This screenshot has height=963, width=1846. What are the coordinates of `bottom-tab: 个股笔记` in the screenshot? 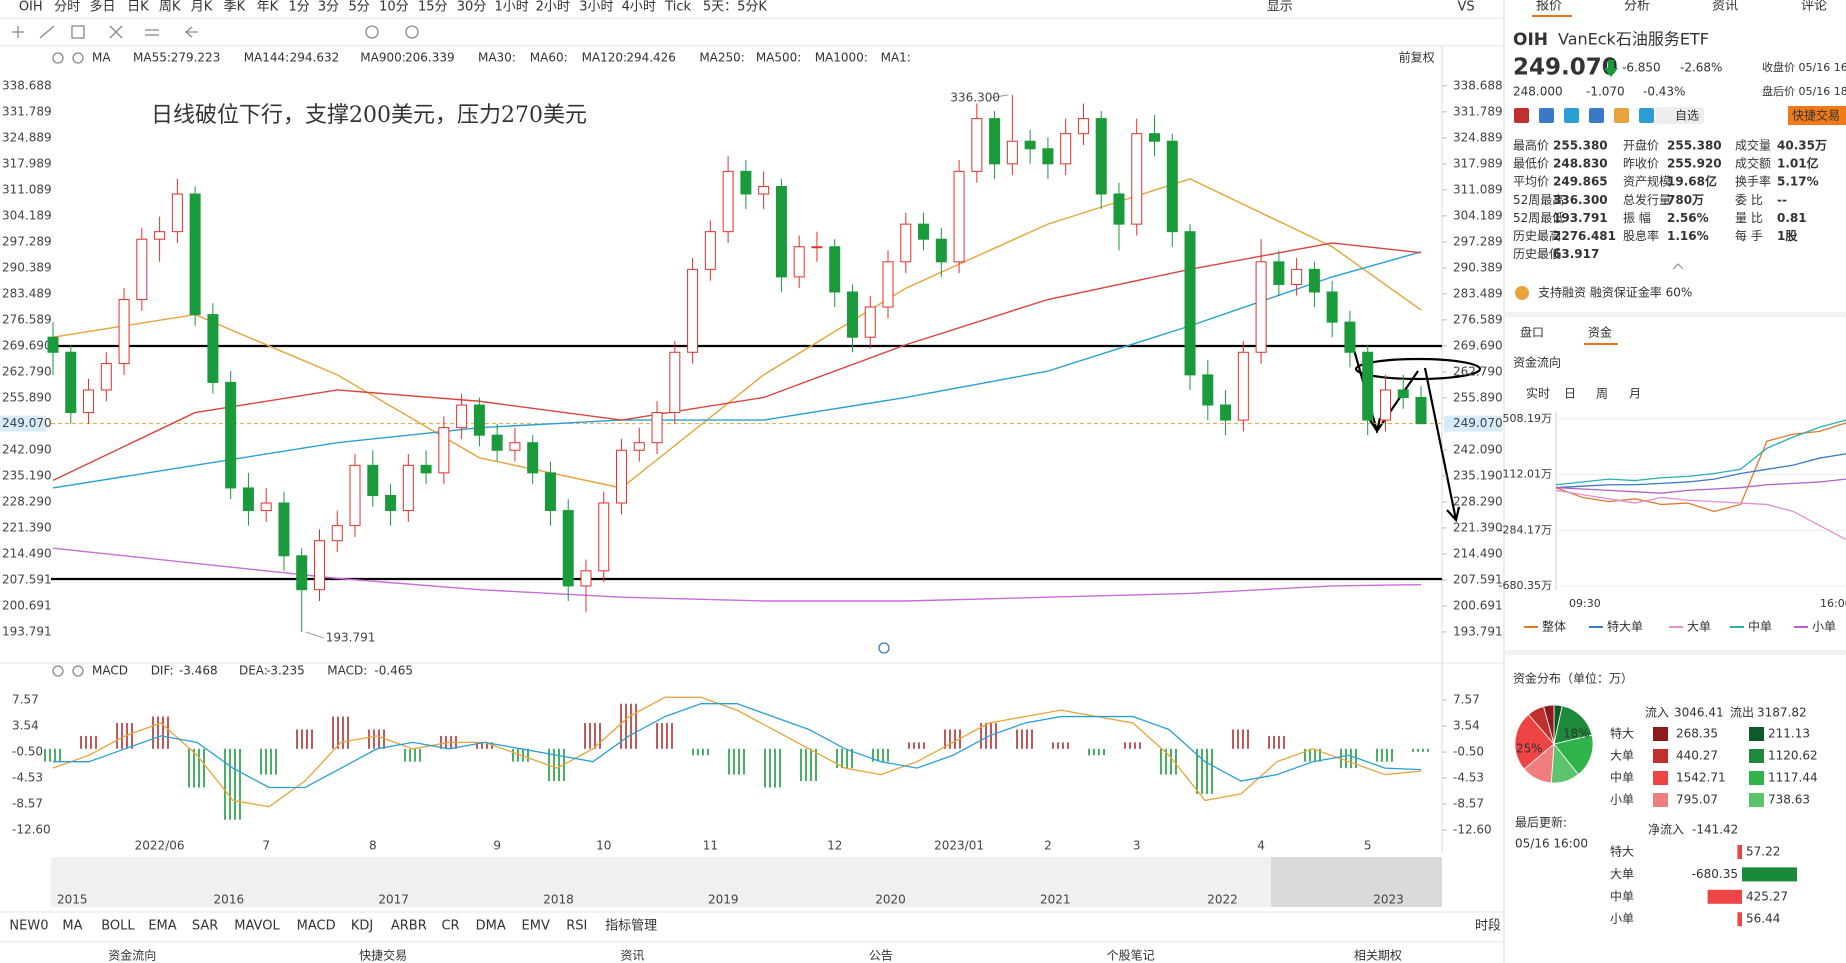 It's located at (1131, 955).